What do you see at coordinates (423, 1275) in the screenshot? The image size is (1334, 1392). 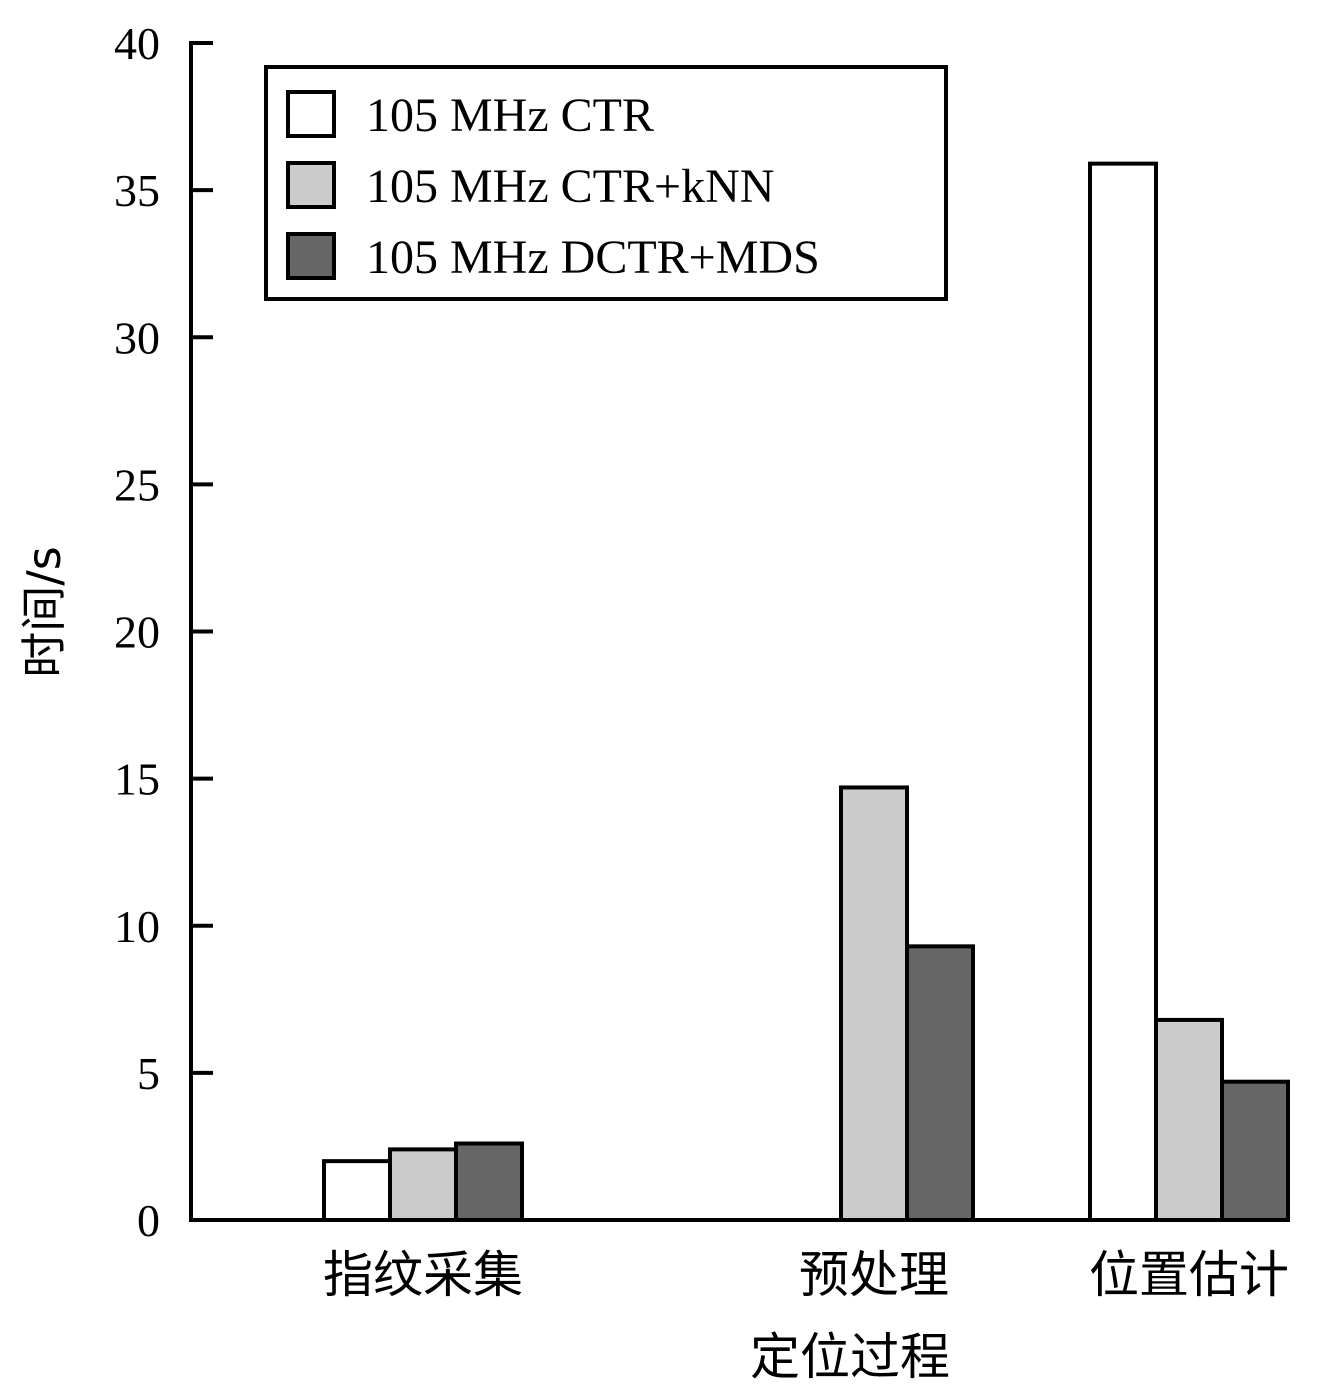 I see `x-category-label-1: 指纹采集` at bounding box center [423, 1275].